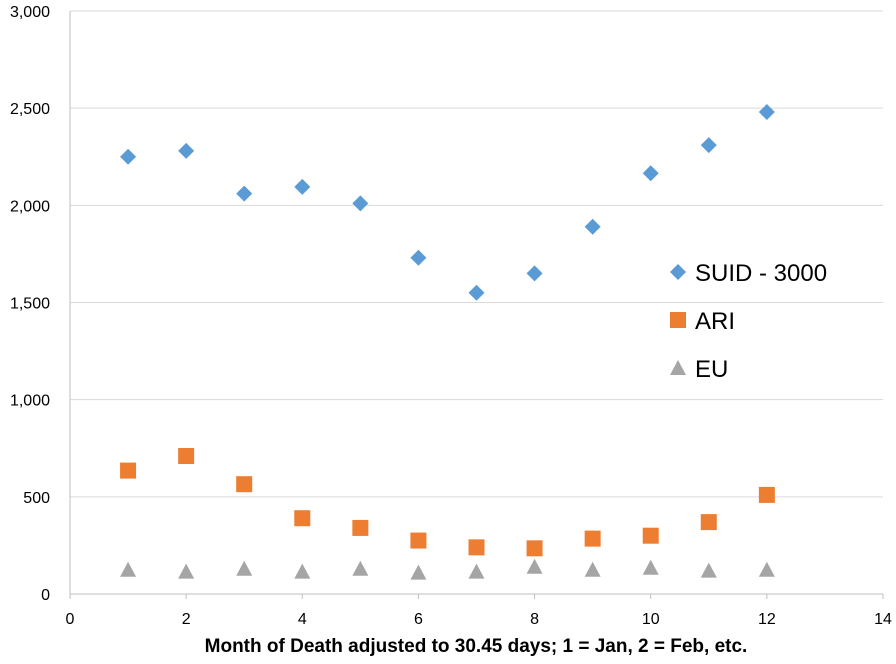 This screenshot has width=896, height=664. Describe the element at coordinates (447, 569) in the screenshot. I see `series-eu` at that location.